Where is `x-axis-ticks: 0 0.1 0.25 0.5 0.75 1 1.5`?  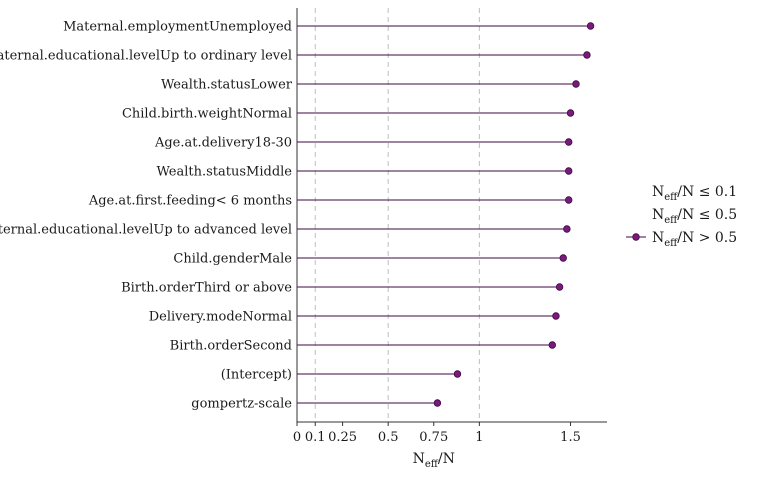
x-axis-ticks: 0 0.1 0.25 0.5 0.75 1 1.5 is located at coordinates (437, 433).